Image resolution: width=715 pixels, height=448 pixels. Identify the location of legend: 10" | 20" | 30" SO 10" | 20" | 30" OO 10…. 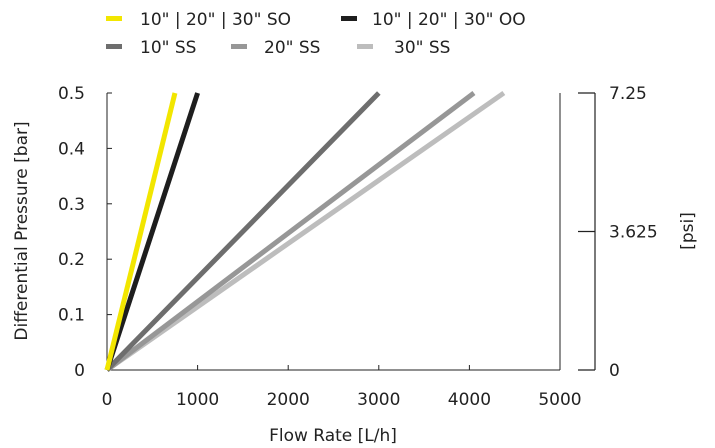
(316, 34).